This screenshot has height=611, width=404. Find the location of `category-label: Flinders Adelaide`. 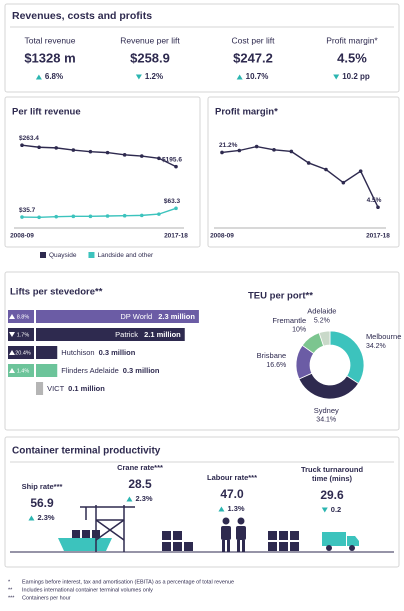

category-label: Flinders Adelaide is located at coordinates (90, 370).